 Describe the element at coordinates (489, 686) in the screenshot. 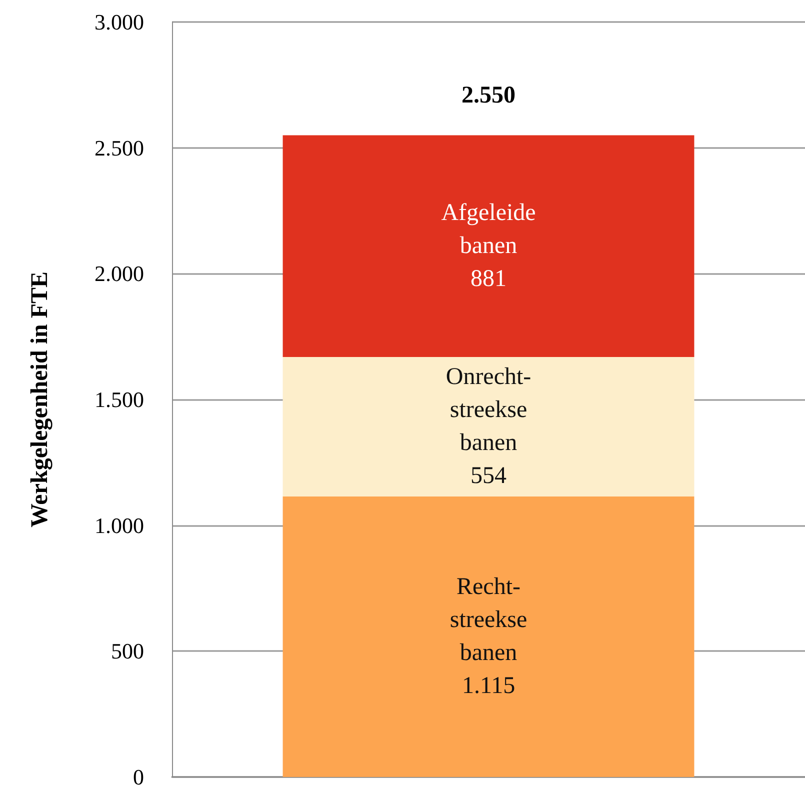

I see `data-label: 1.115` at that location.